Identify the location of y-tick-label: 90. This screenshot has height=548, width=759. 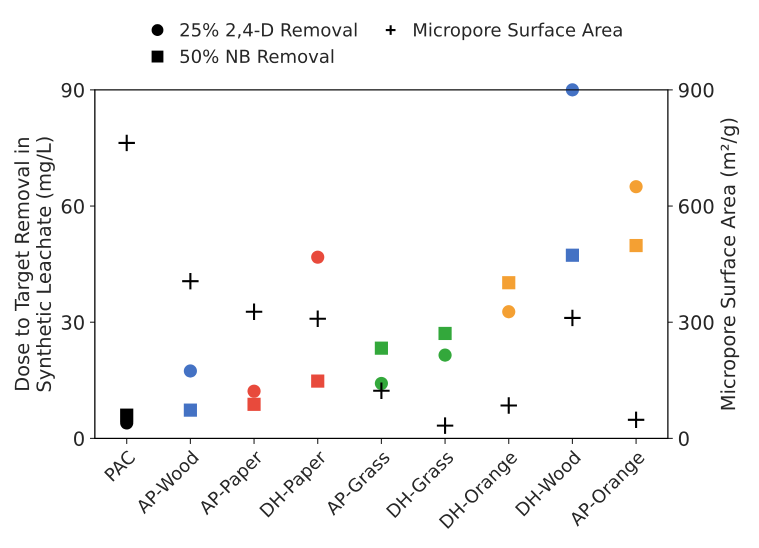
(73, 90).